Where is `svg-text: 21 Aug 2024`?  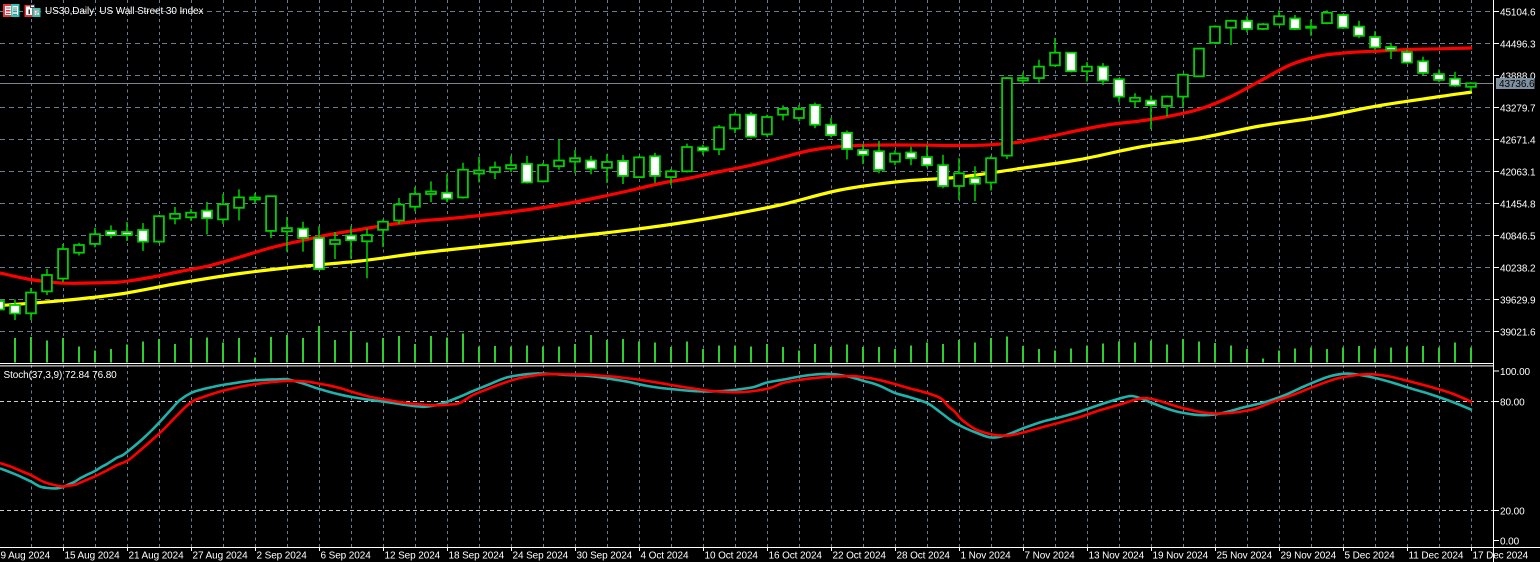
svg-text: 21 Aug 2024 is located at coordinates (157, 556).